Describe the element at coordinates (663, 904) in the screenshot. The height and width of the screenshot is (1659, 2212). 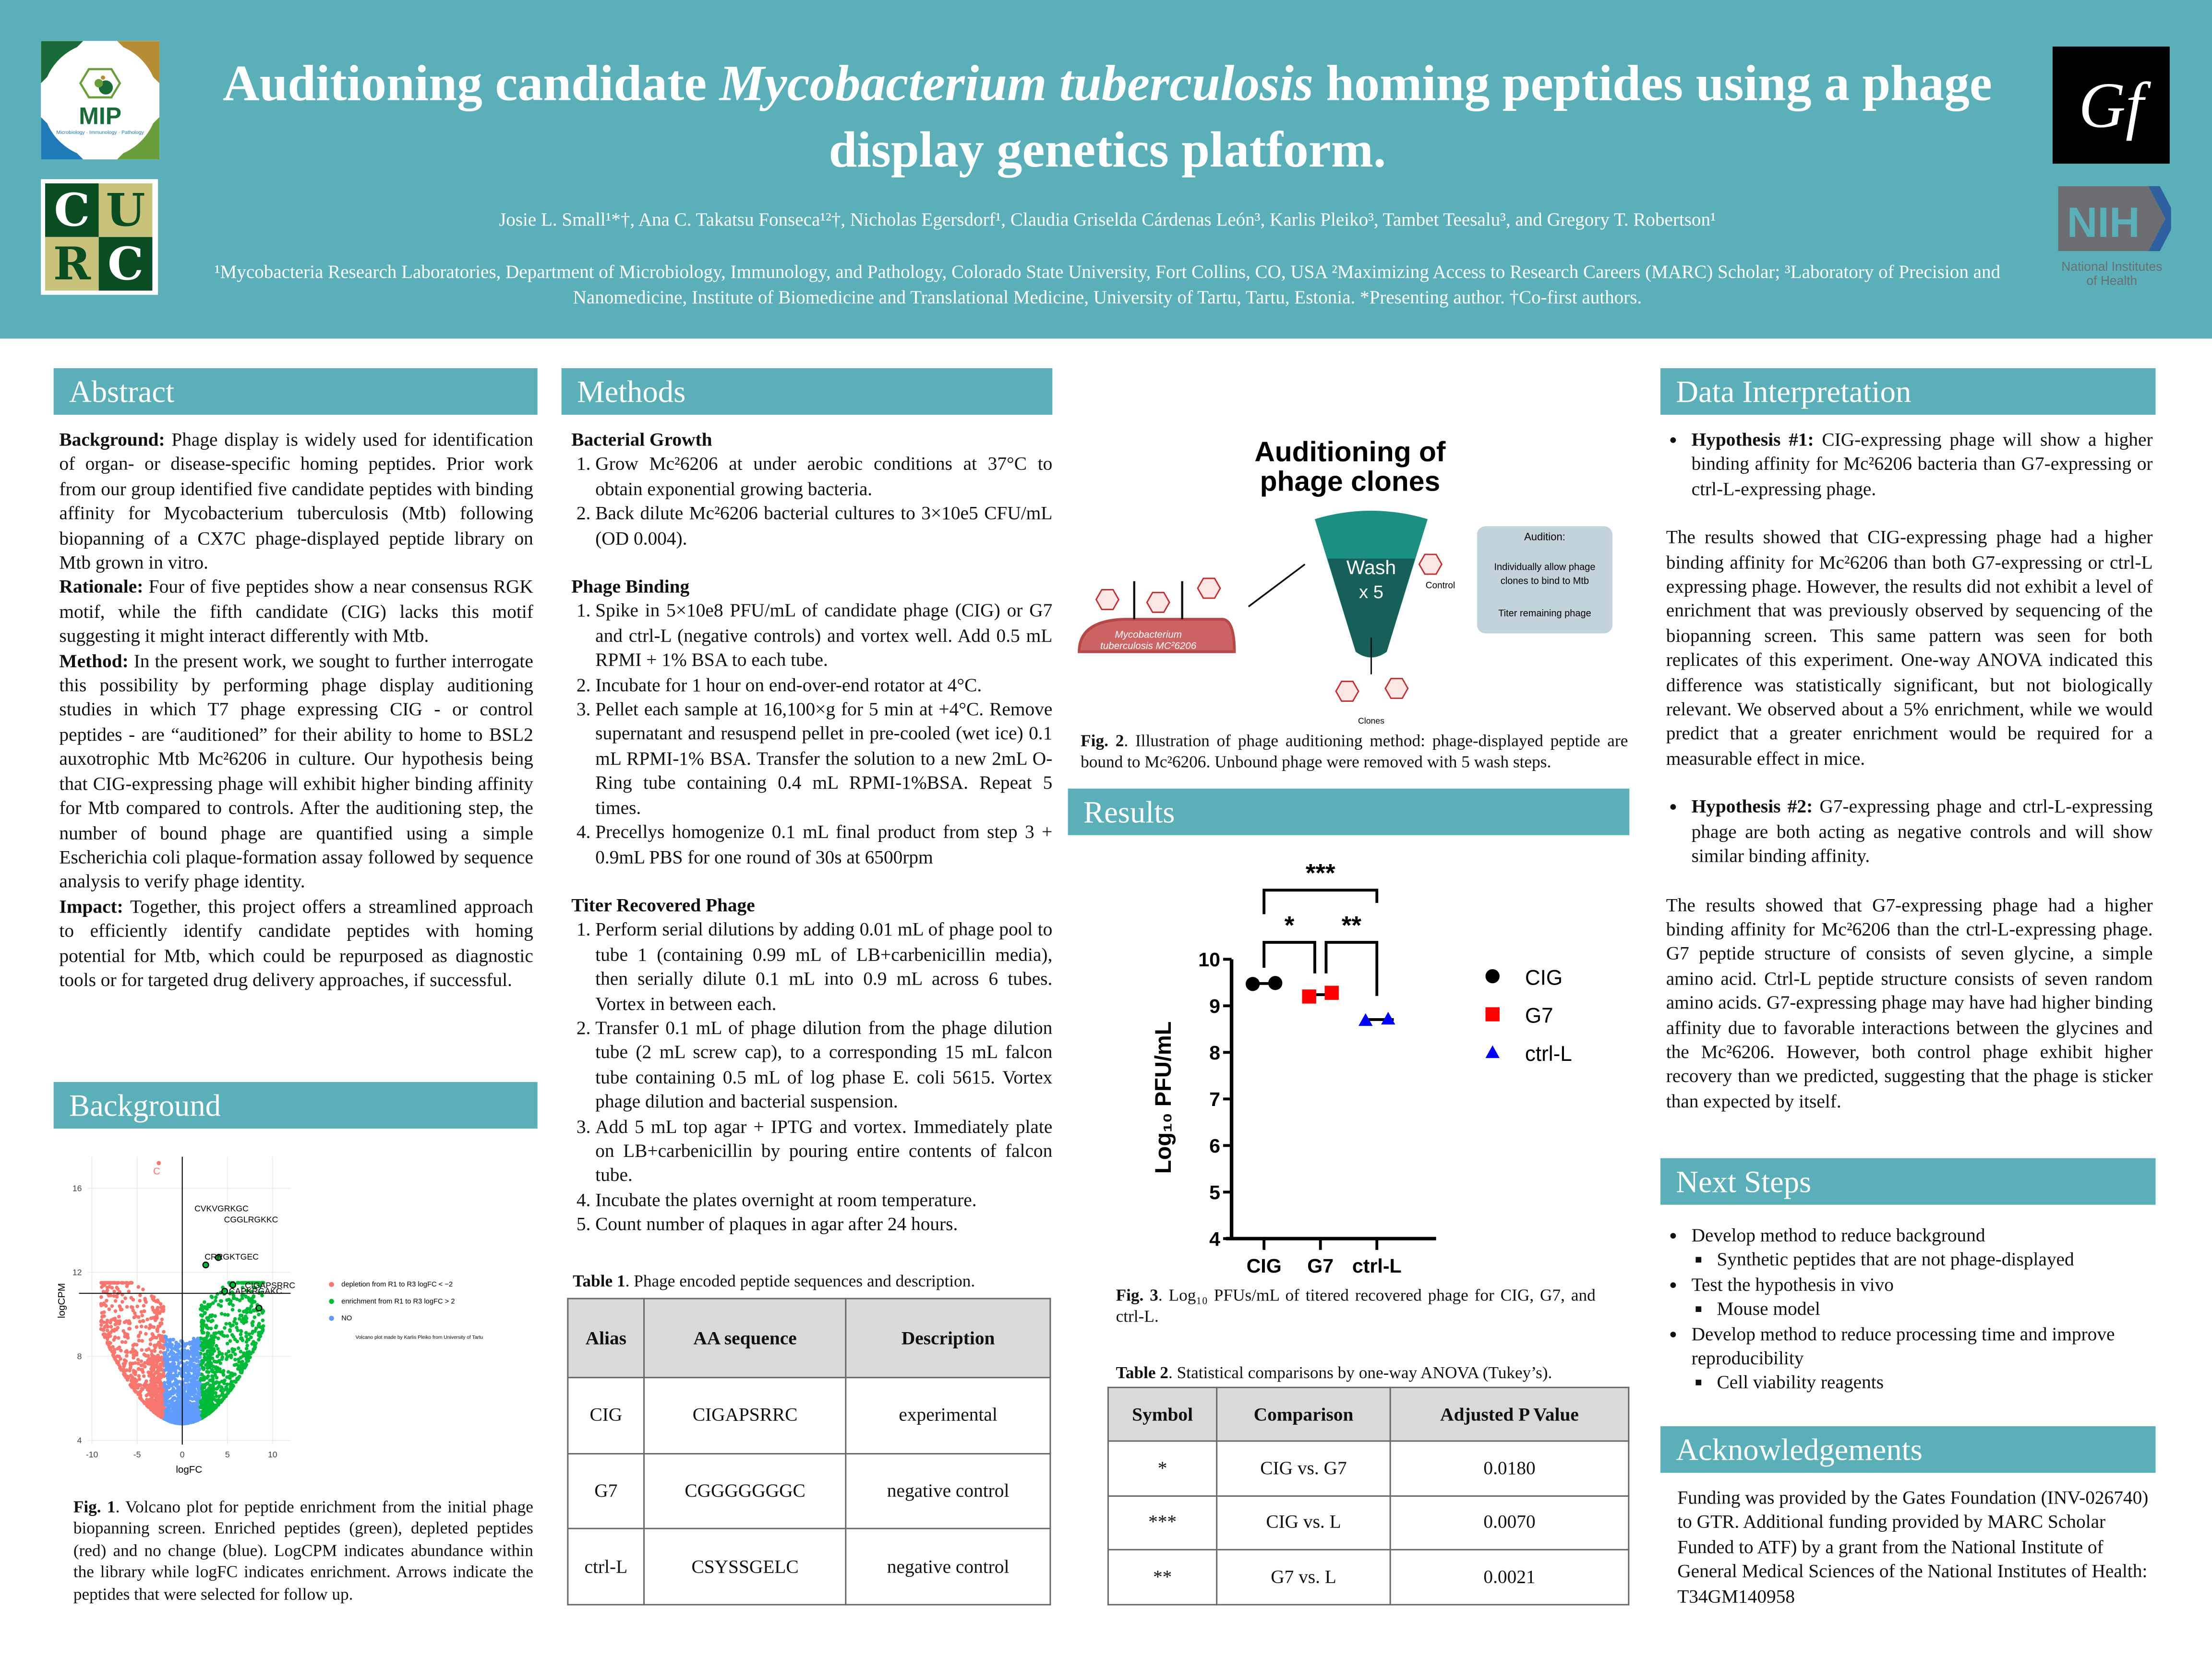
I see `methods-subheading: Titer Recovered Phage` at that location.